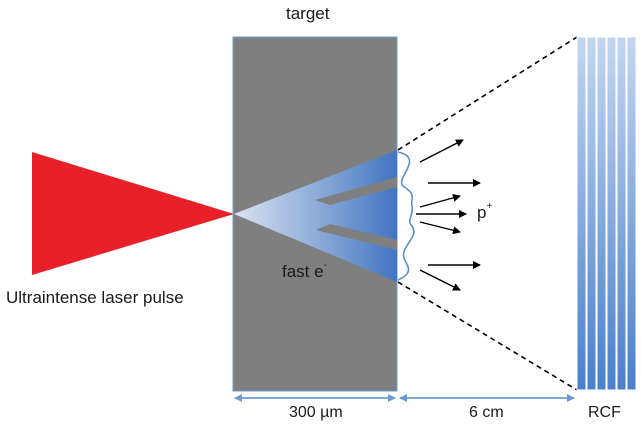  What do you see at coordinates (95, 297) in the screenshot?
I see `laser-label: Ultraintense laser pulse` at bounding box center [95, 297].